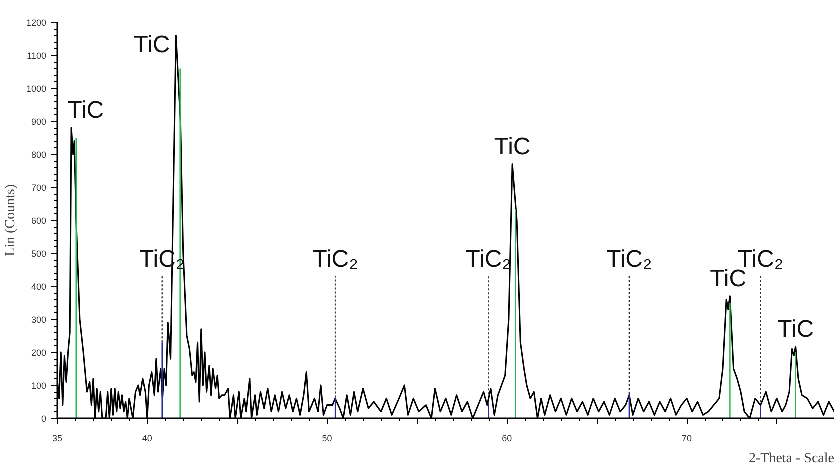  Describe the element at coordinates (507, 439) in the screenshot. I see `x-tick-label: 60` at that location.